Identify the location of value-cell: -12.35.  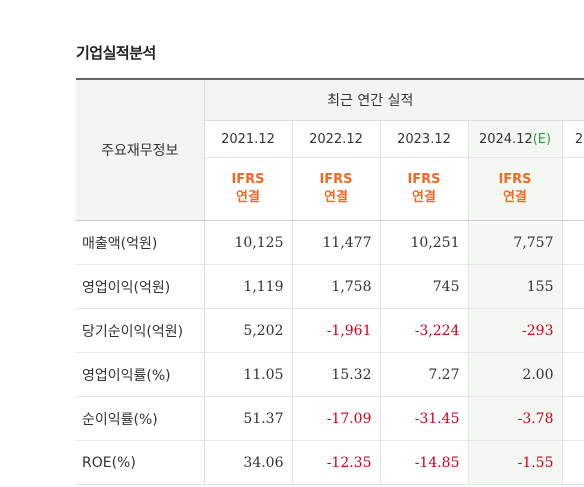
(336, 462).